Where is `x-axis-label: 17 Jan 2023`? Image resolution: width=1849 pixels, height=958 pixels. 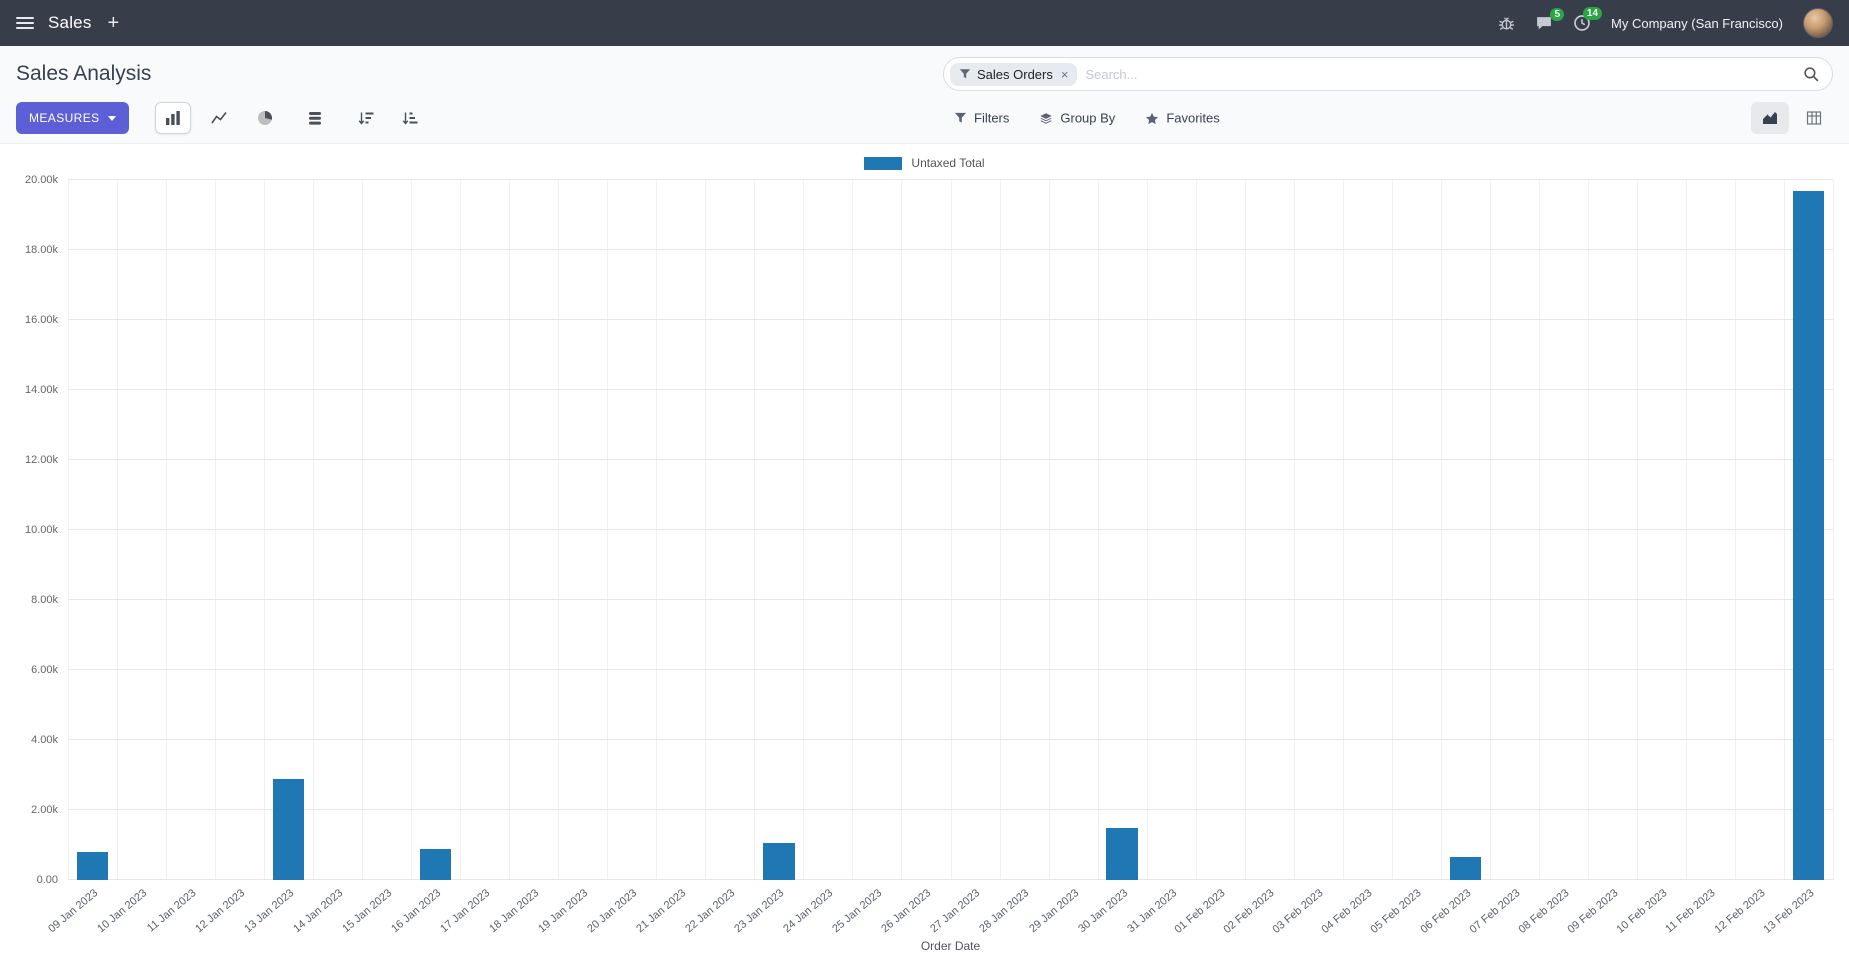 x-axis-label: 17 Jan 2023 is located at coordinates (465, 911).